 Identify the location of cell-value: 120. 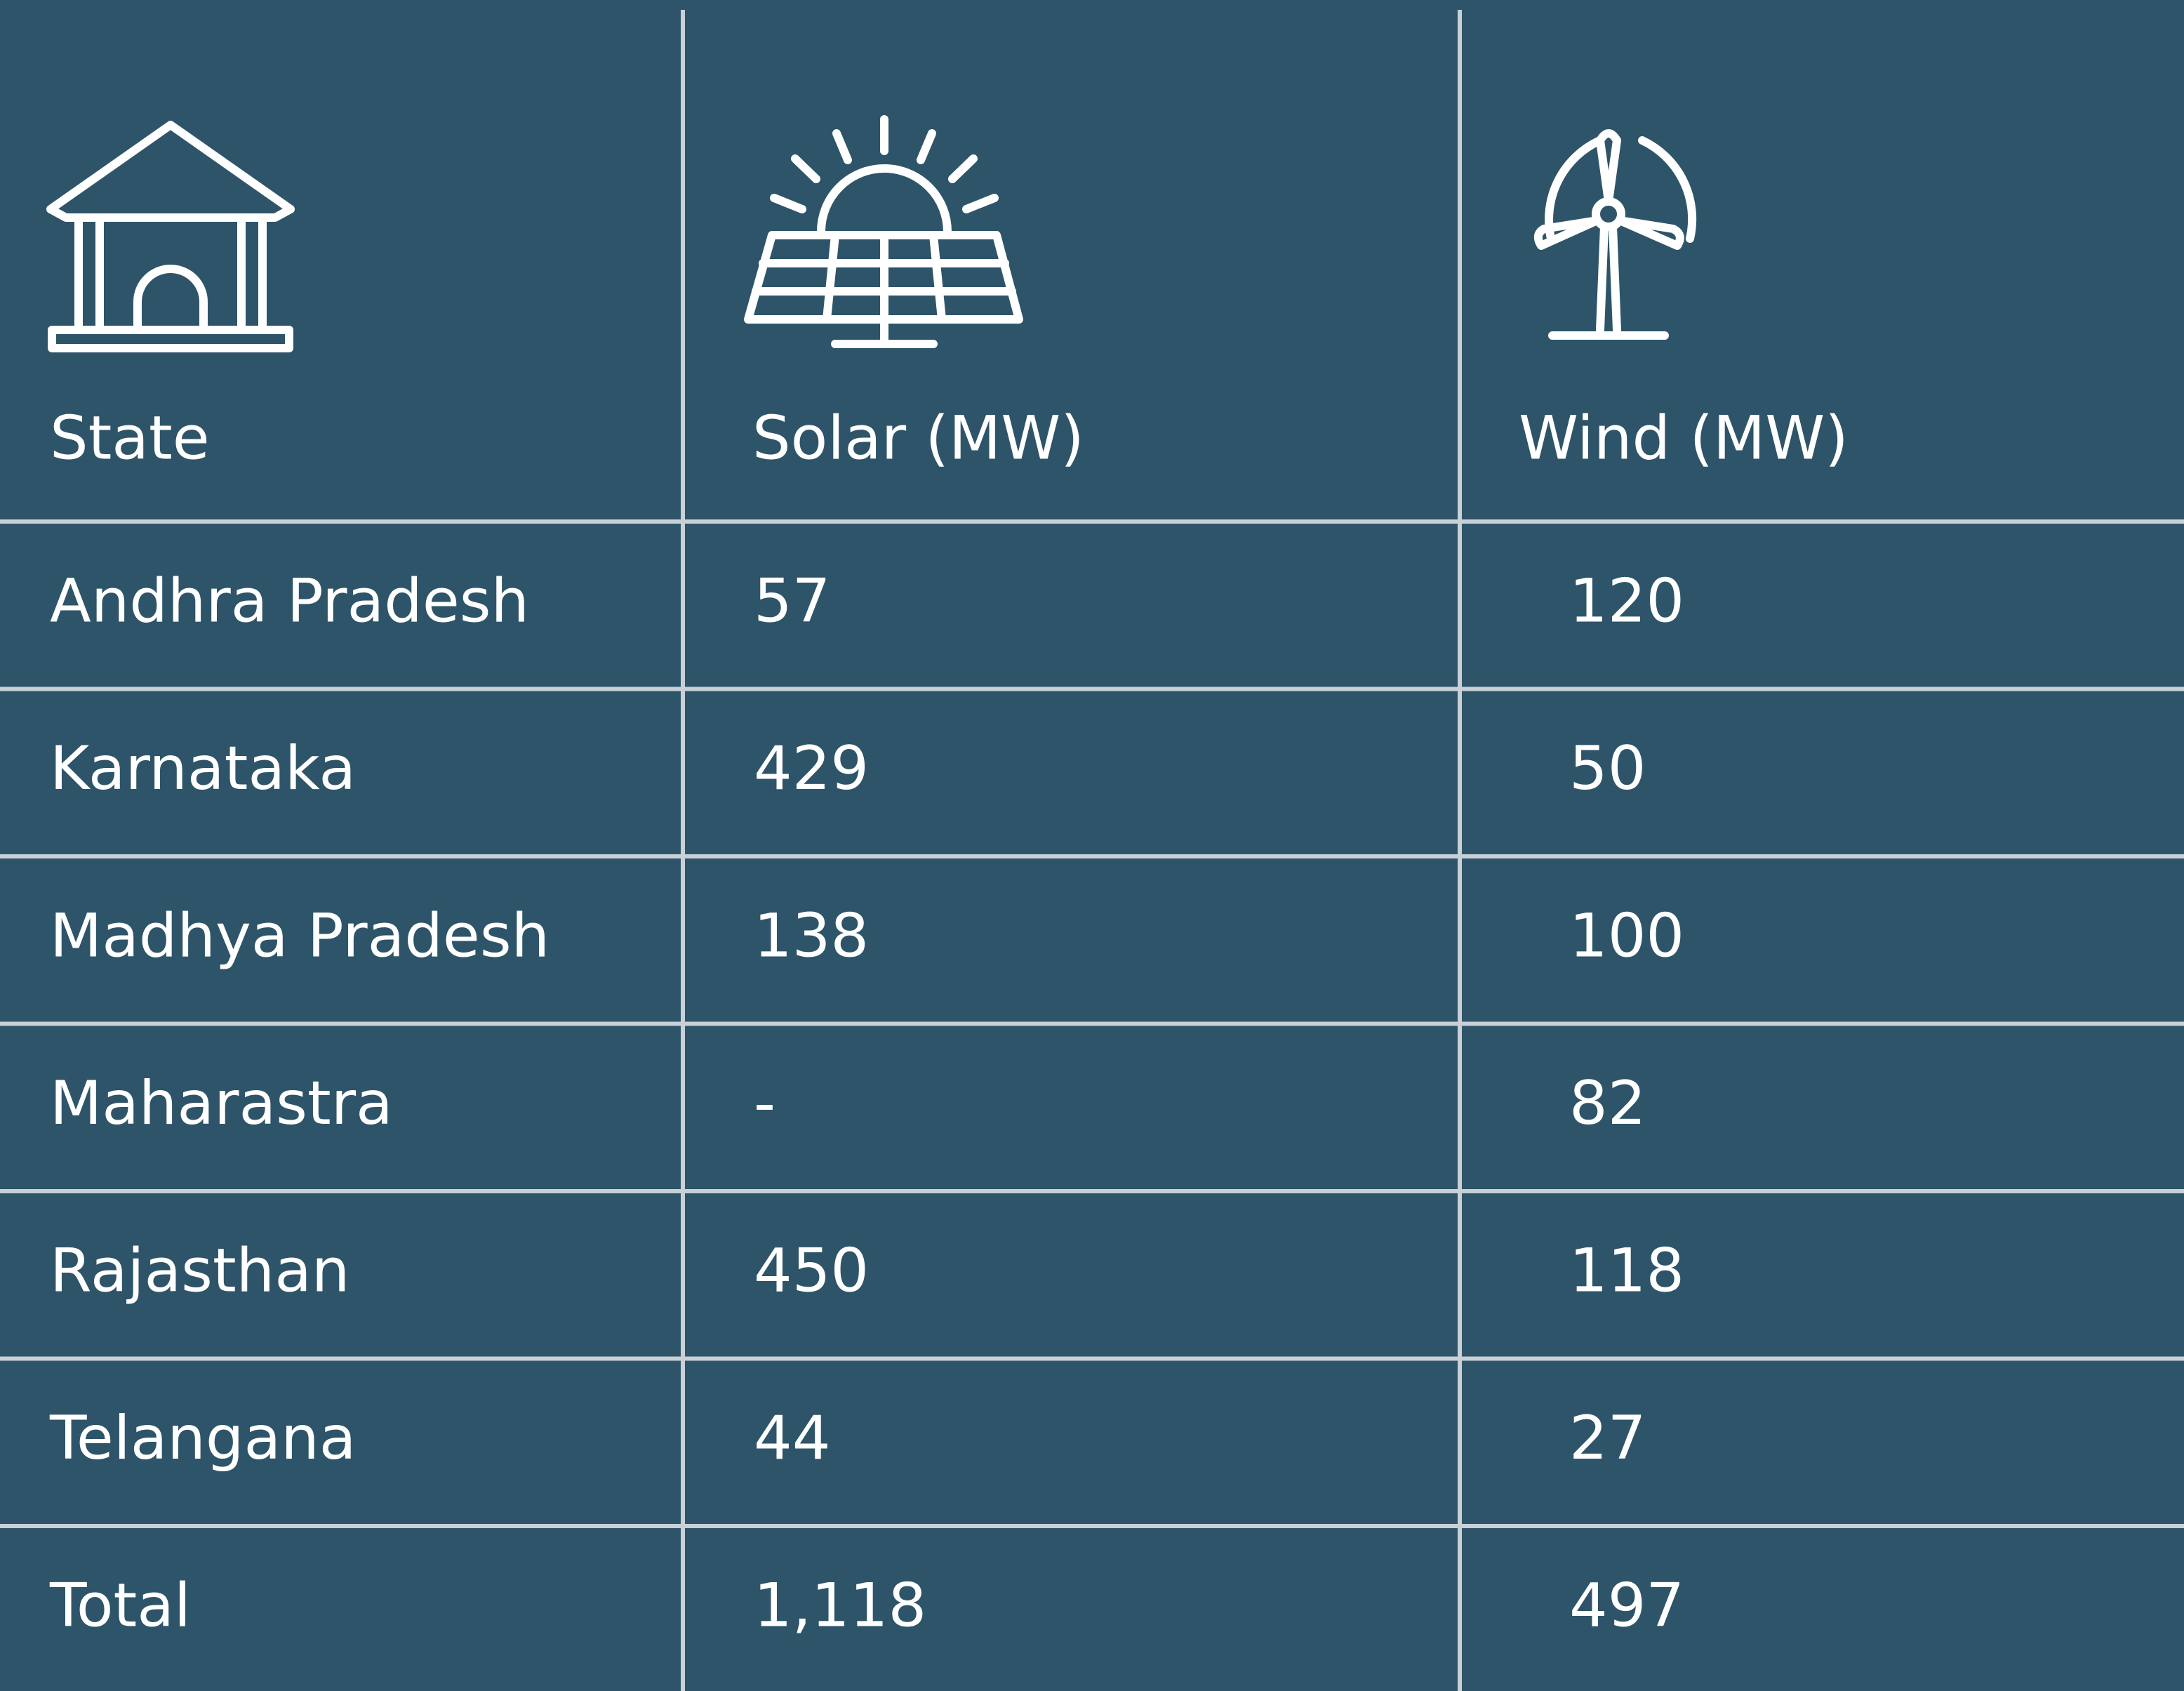
(1627, 601).